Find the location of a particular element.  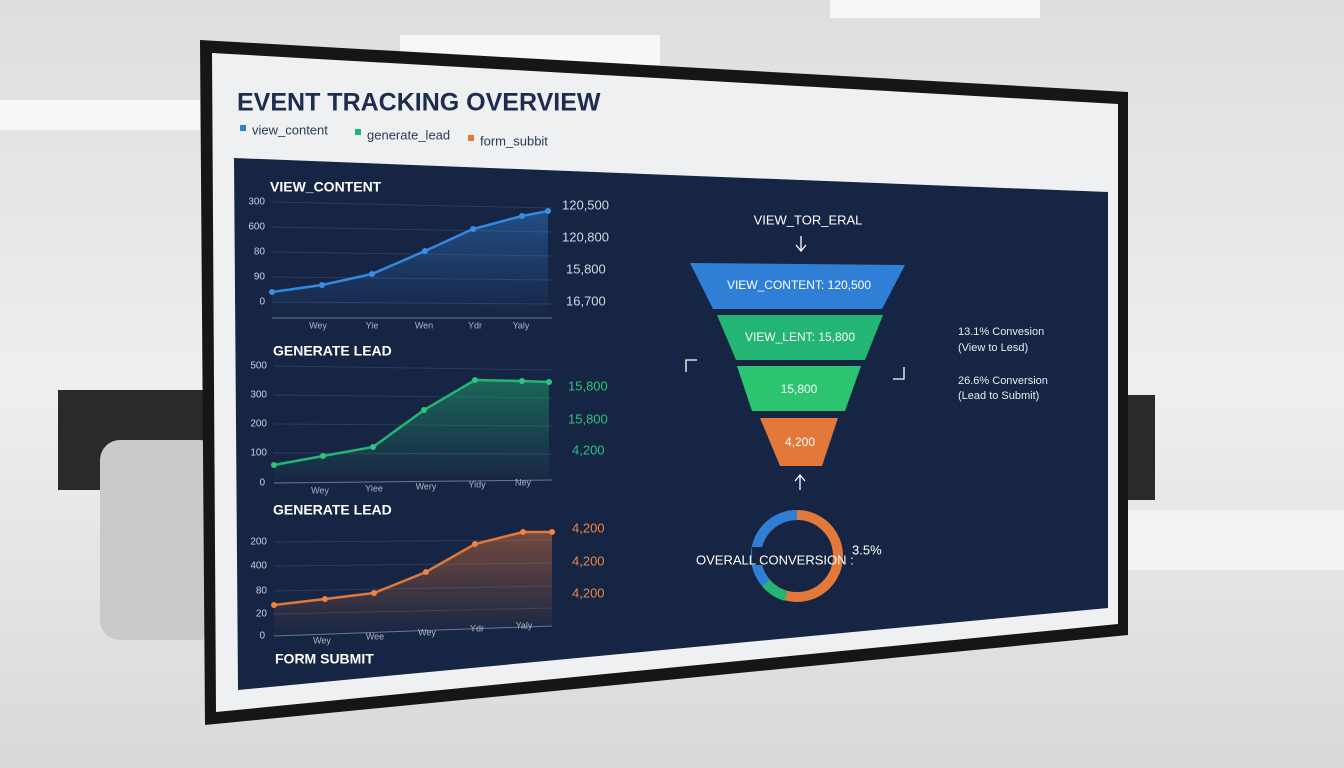

chair is located at coordinates (160, 540).